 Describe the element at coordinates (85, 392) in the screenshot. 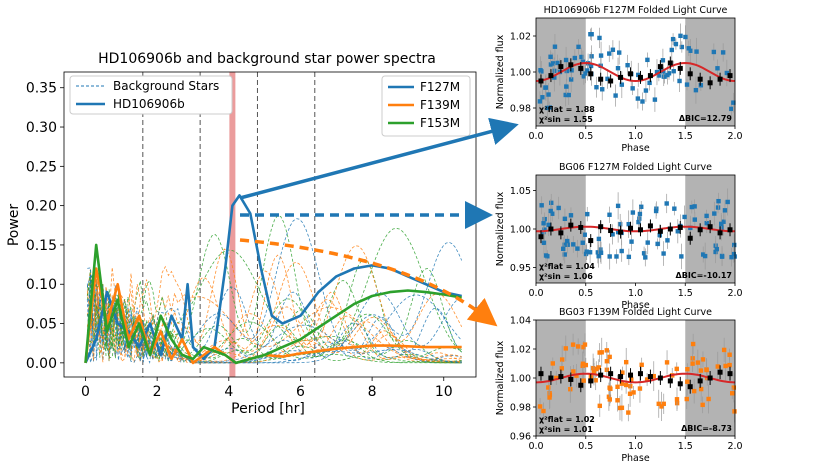

I see `x-tick-label: 0` at that location.